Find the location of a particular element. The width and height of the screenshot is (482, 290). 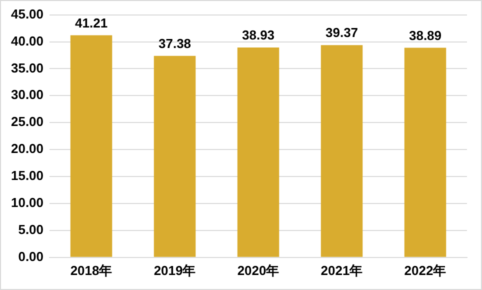

y-tick-label: 10.00 is located at coordinates (27, 202).